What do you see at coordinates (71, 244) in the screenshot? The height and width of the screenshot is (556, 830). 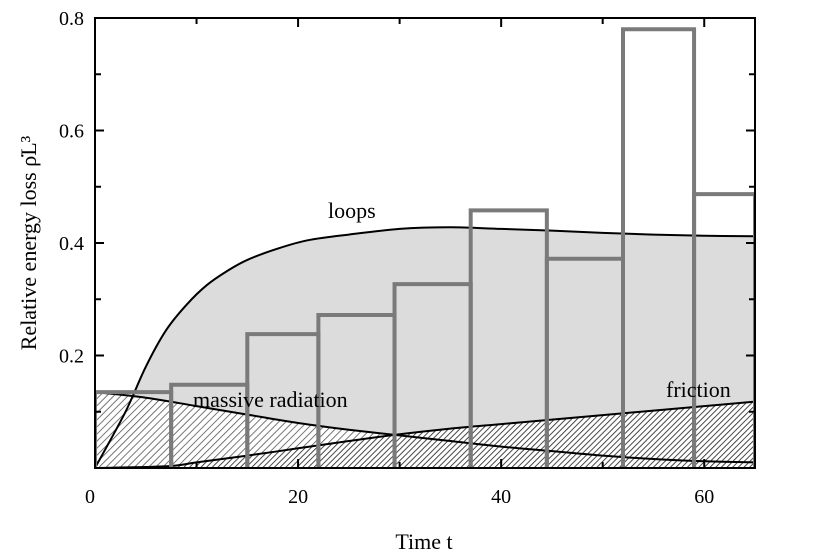 I see `y-tick-label: 0.4` at bounding box center [71, 244].